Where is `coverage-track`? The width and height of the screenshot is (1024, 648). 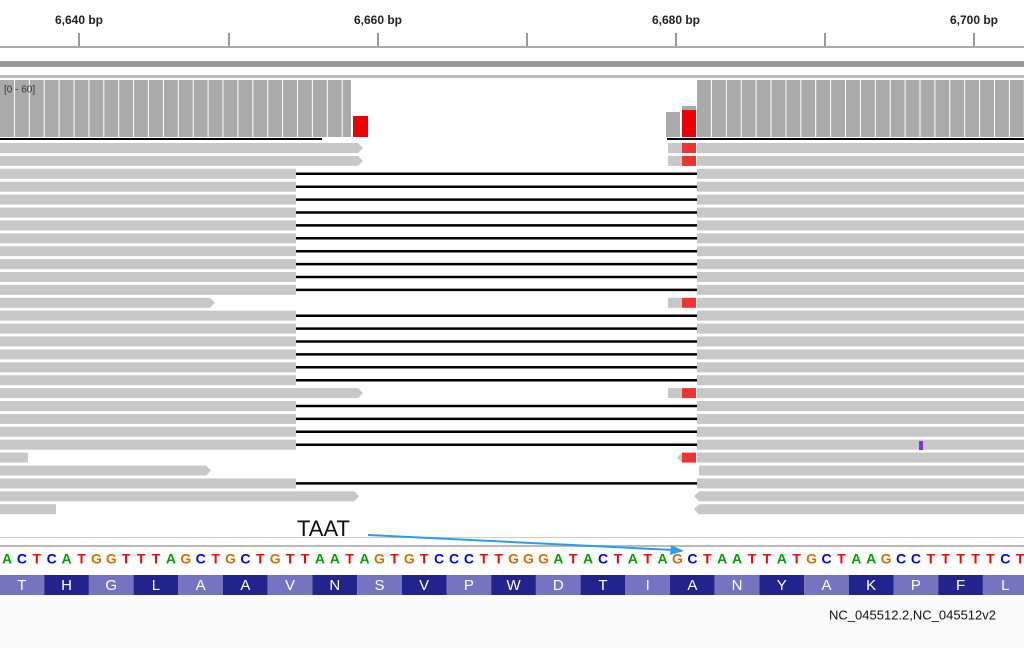 coverage-track is located at coordinates (512, 110).